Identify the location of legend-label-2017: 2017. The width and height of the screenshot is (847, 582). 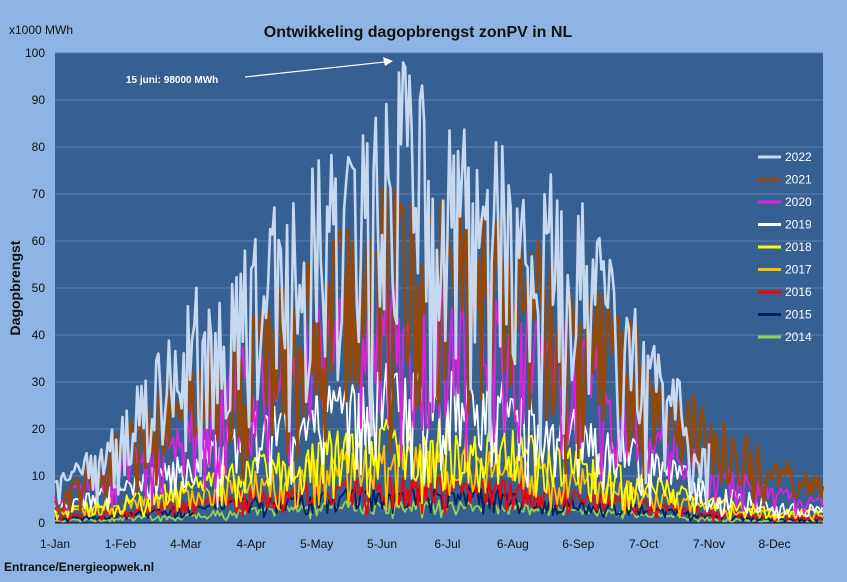
(798, 270).